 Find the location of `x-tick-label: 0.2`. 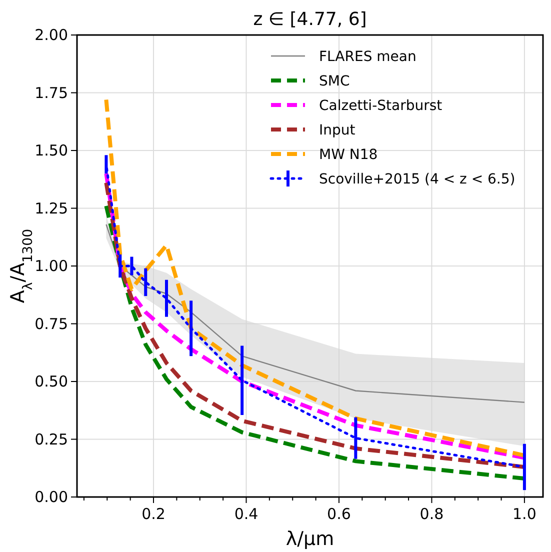

x-tick-label: 0.2 is located at coordinates (154, 514).